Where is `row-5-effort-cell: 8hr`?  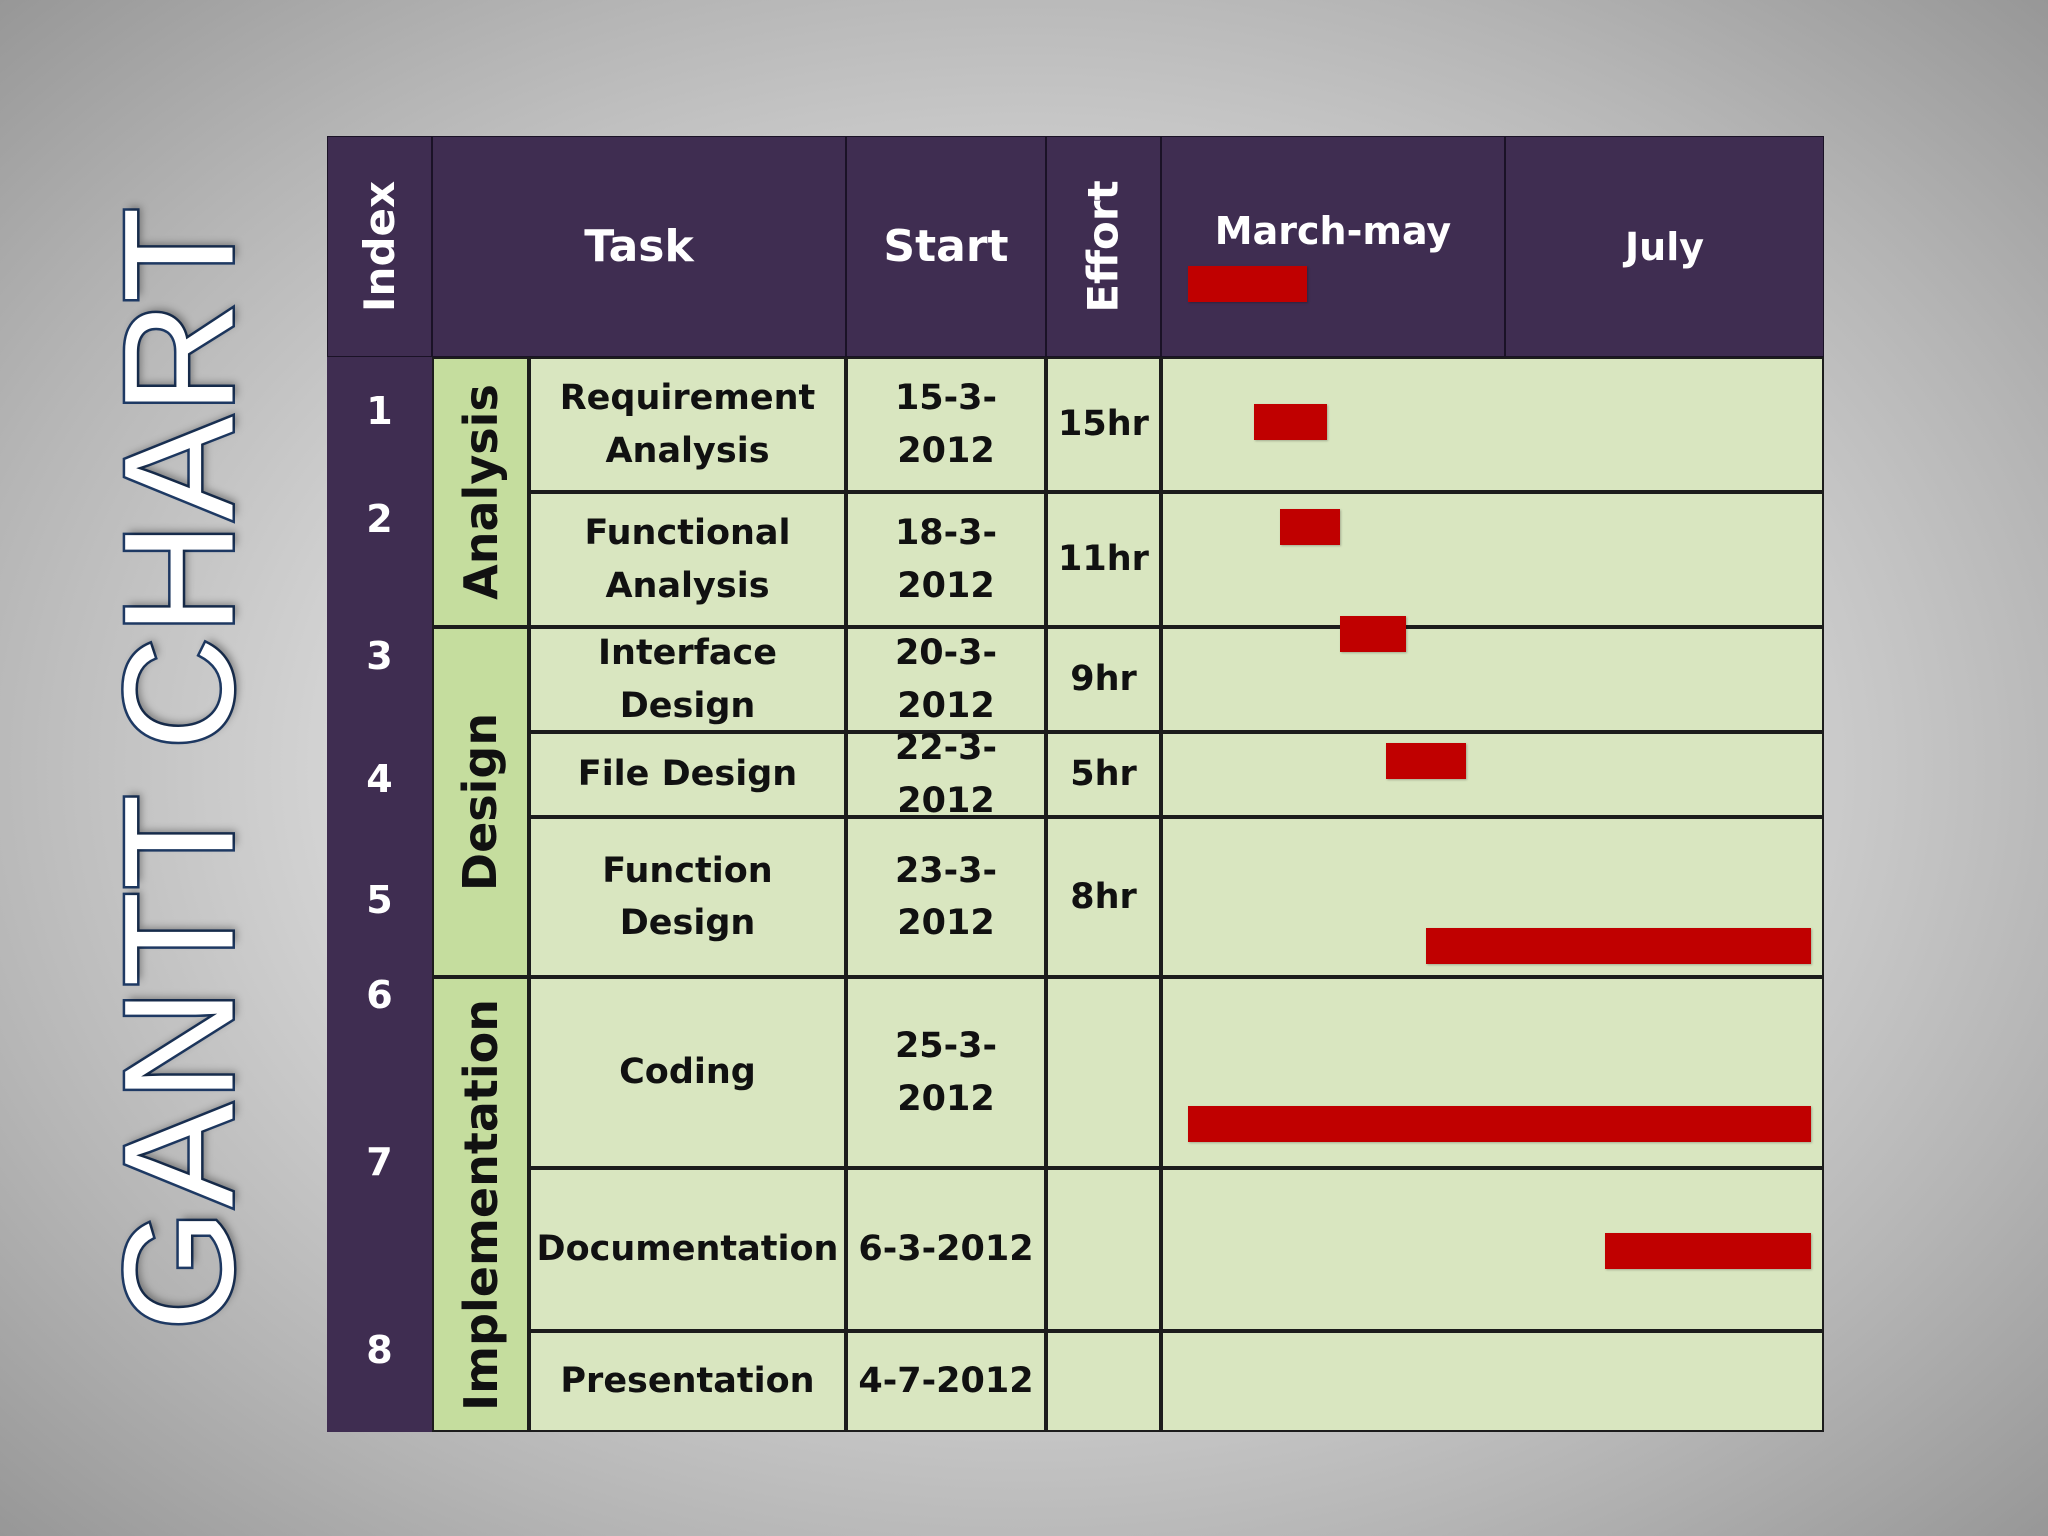
row-5-effort-cell: 8hr is located at coordinates (1103, 897).